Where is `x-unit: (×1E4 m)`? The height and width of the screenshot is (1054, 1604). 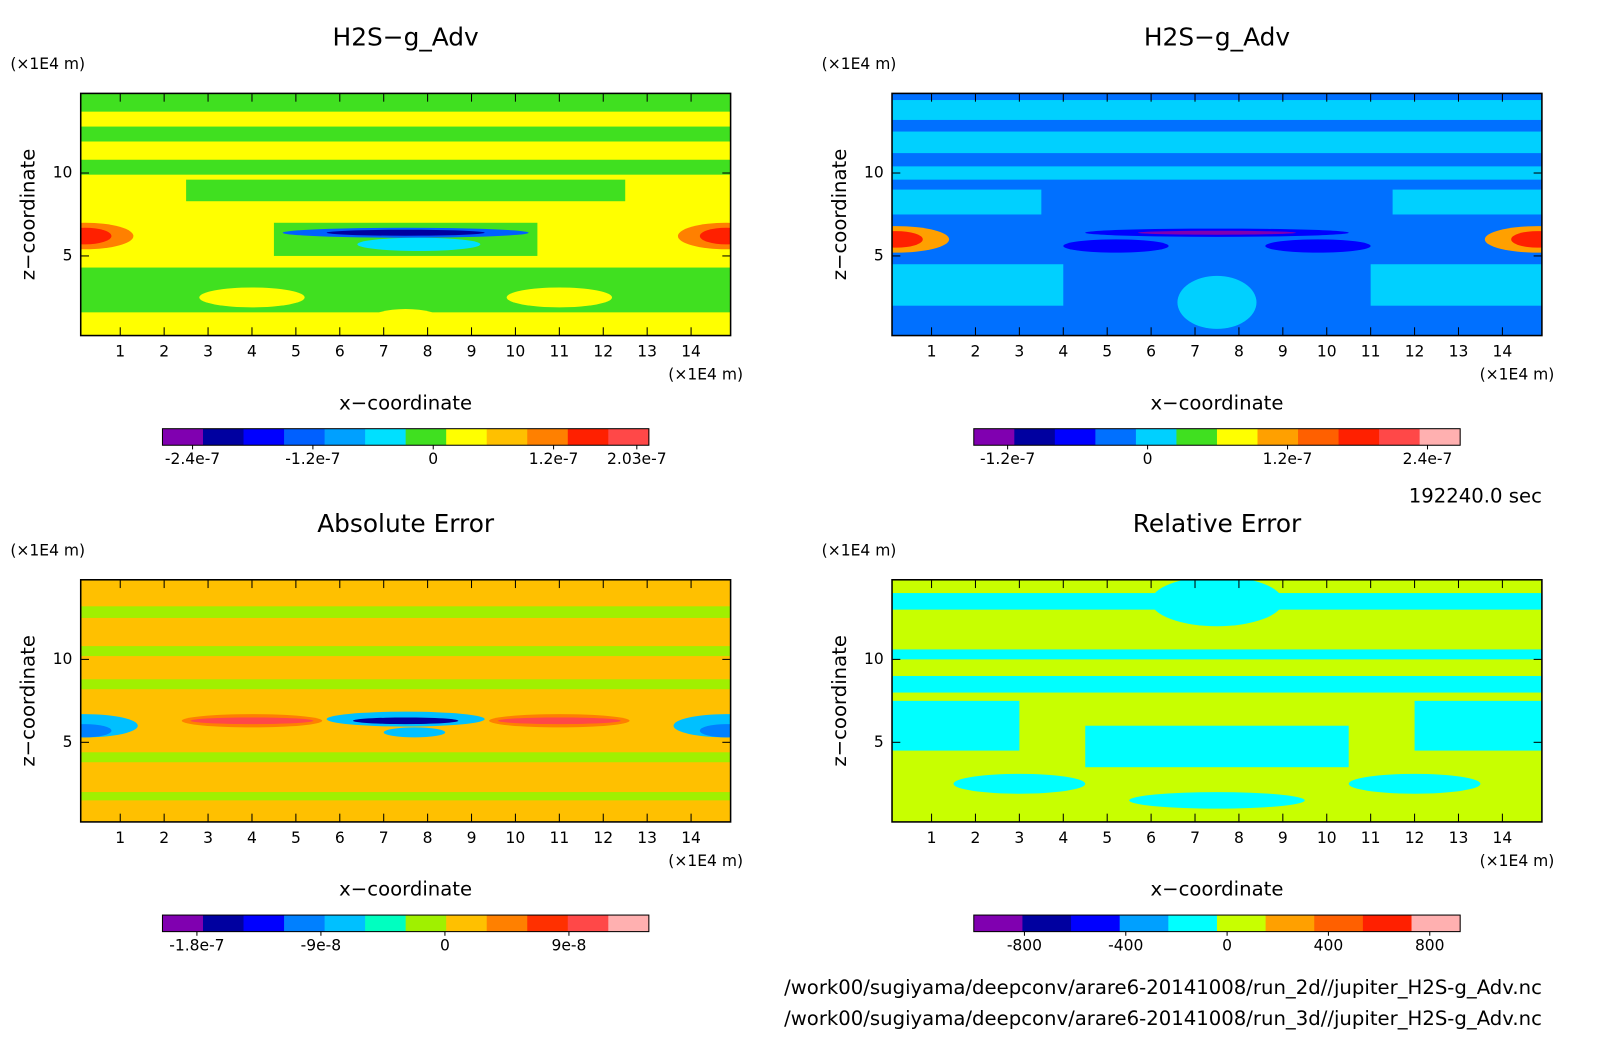 x-unit: (×1E4 m) is located at coordinates (705, 374).